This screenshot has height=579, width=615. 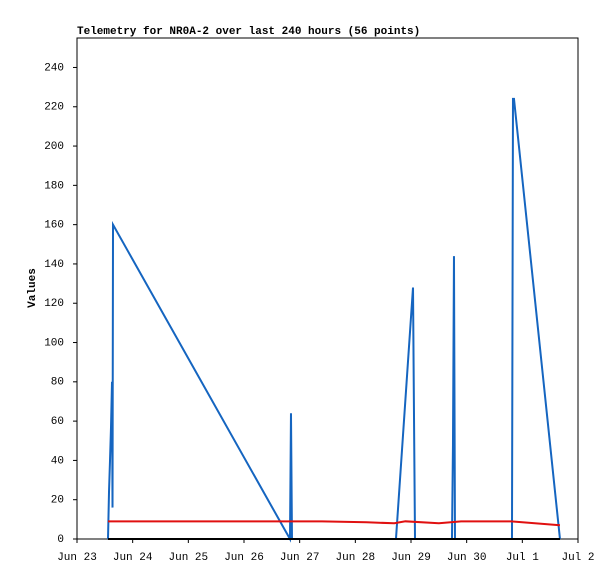 I want to click on y-tick-label: 120, so click(x=54, y=304).